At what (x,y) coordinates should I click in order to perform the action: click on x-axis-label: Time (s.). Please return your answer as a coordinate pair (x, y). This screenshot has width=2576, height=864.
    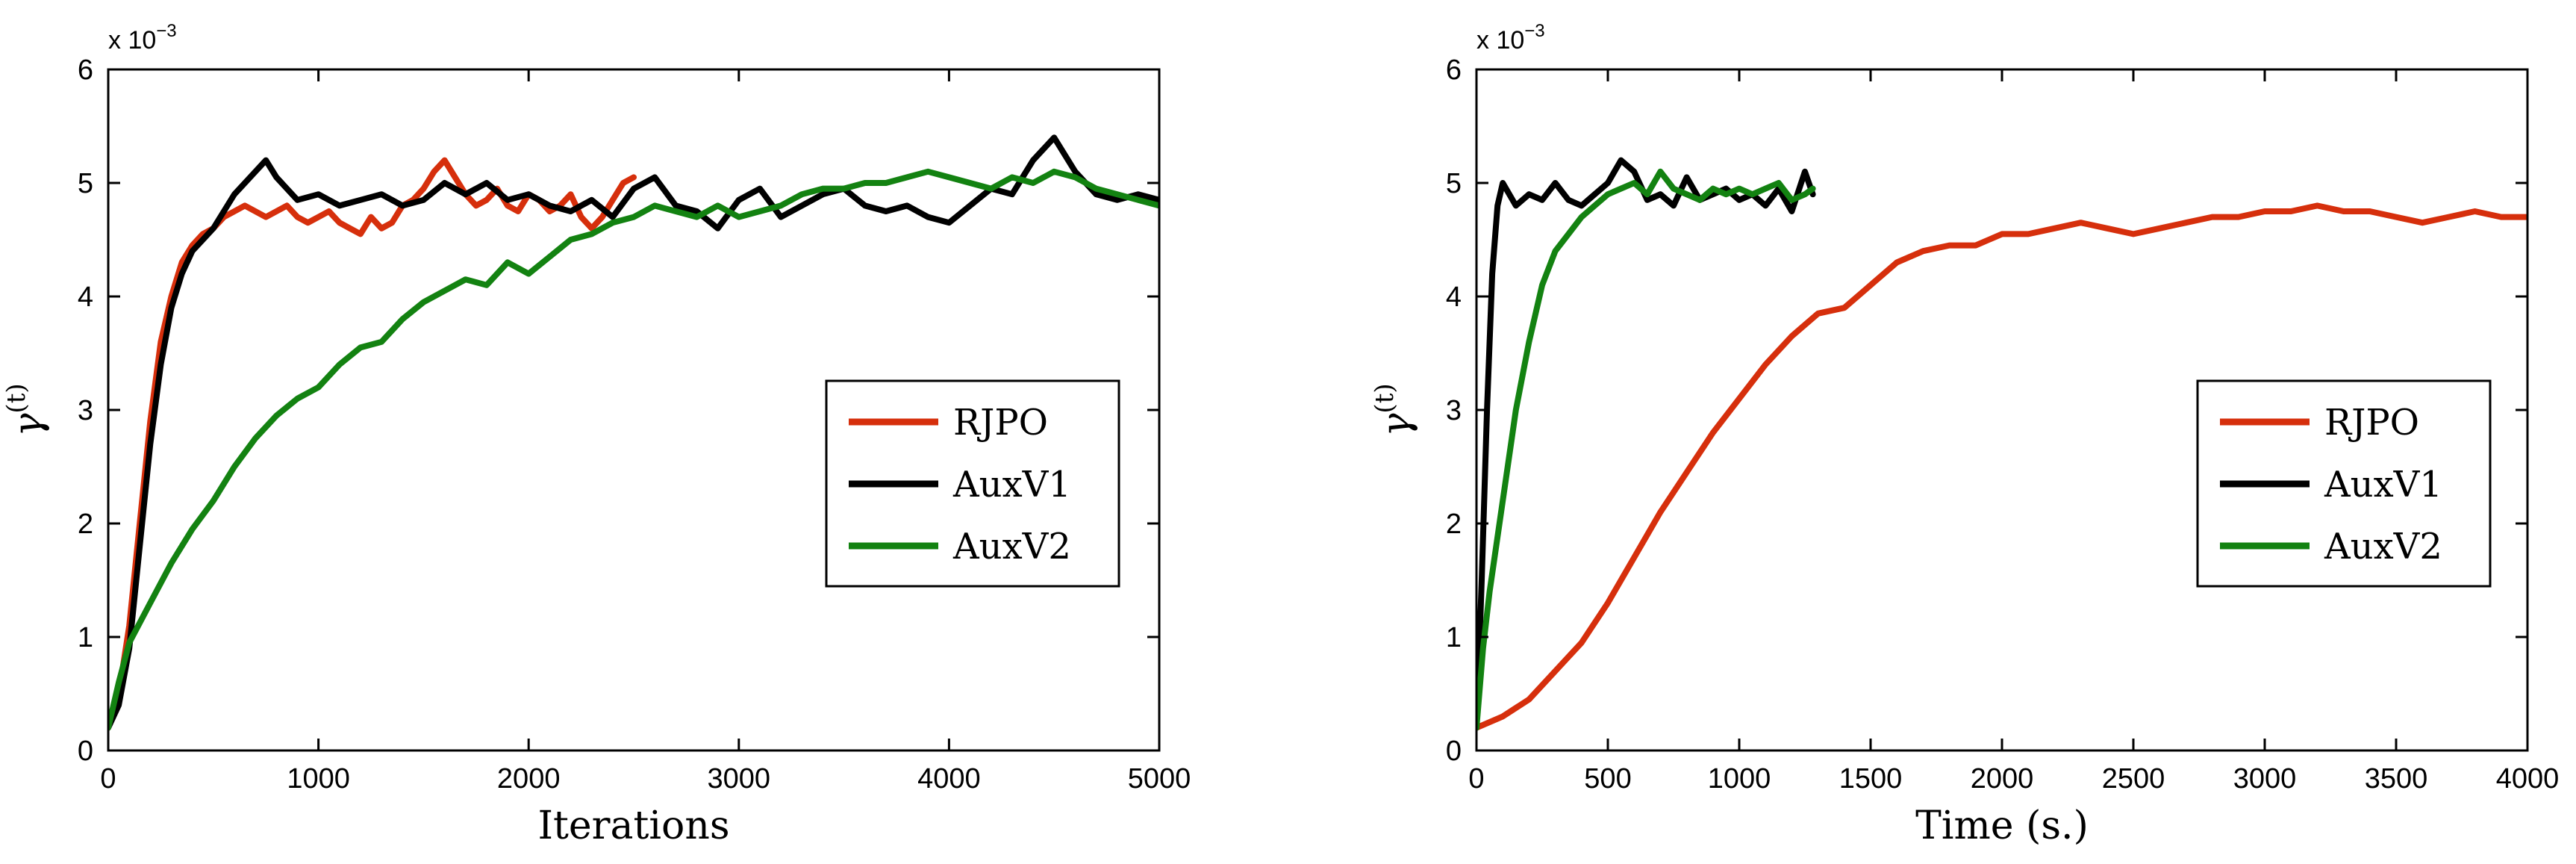
    Looking at the image, I should click on (2002, 826).